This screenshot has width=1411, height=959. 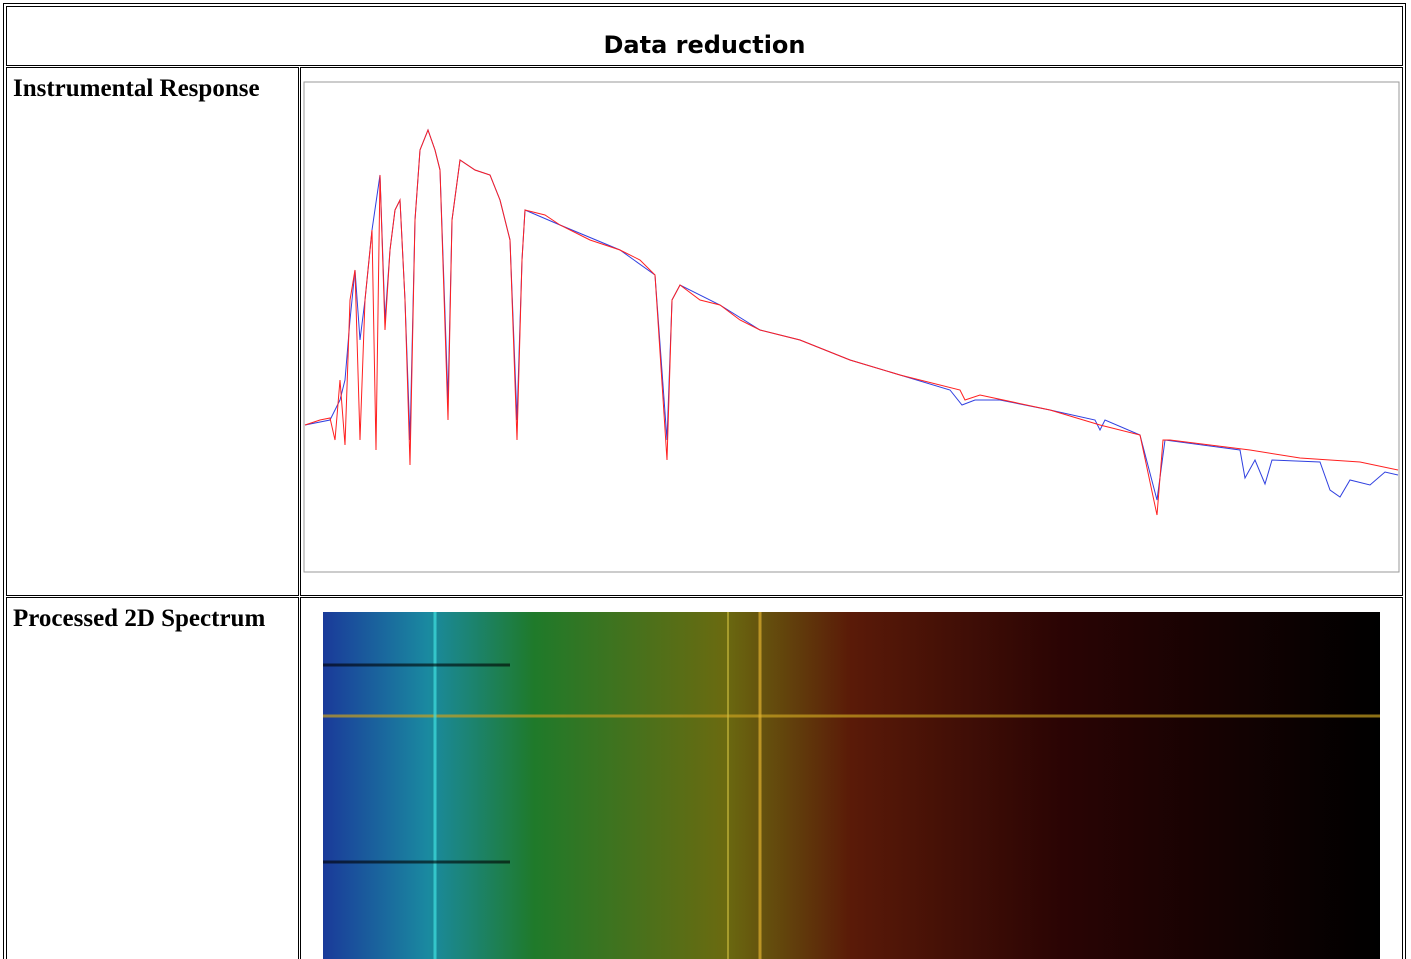 What do you see at coordinates (136, 88) in the screenshot?
I see `row-label: Instrumental Response` at bounding box center [136, 88].